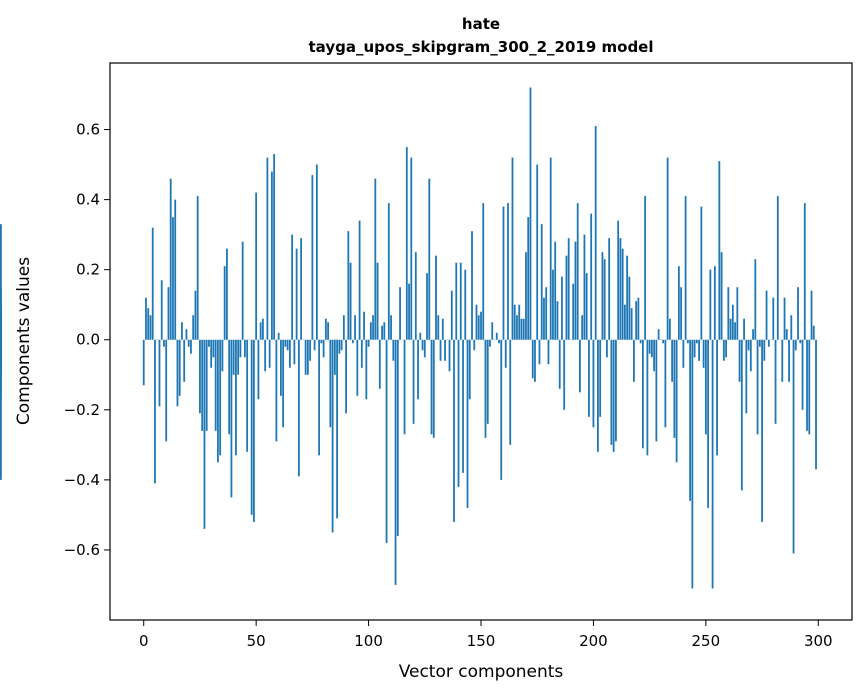  I want to click on chart-title: hate, so click(481, 24).